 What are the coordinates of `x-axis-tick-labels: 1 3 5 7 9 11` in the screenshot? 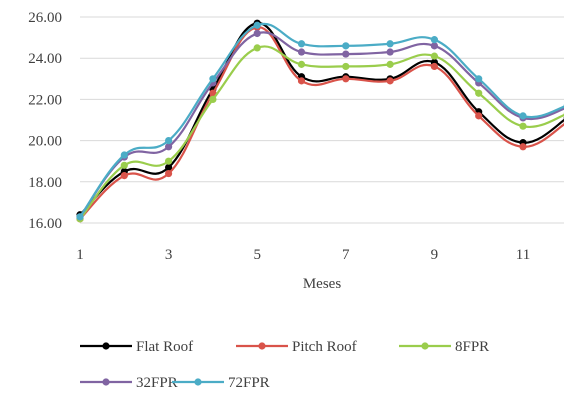 It's located at (303, 255).